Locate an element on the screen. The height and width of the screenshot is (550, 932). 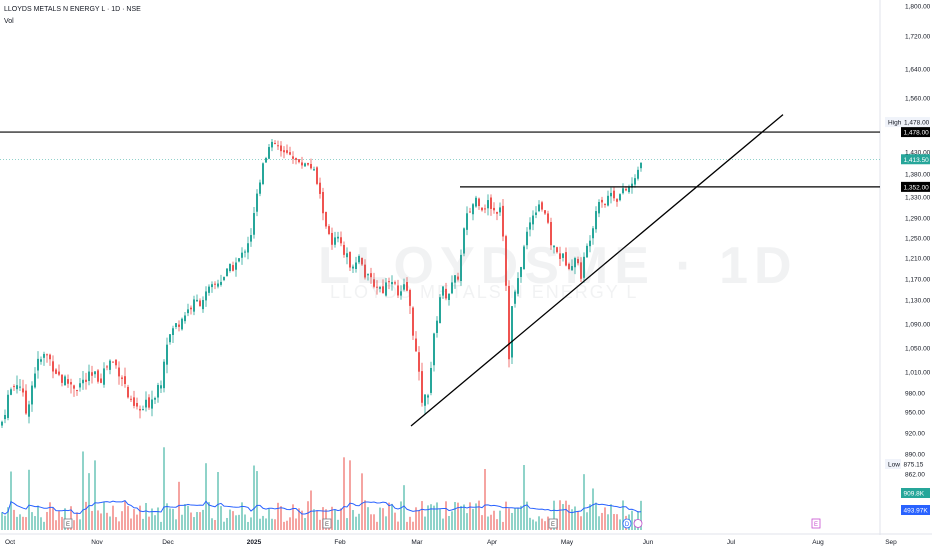
y-tick-label: 1,640.00 is located at coordinates (918, 70).